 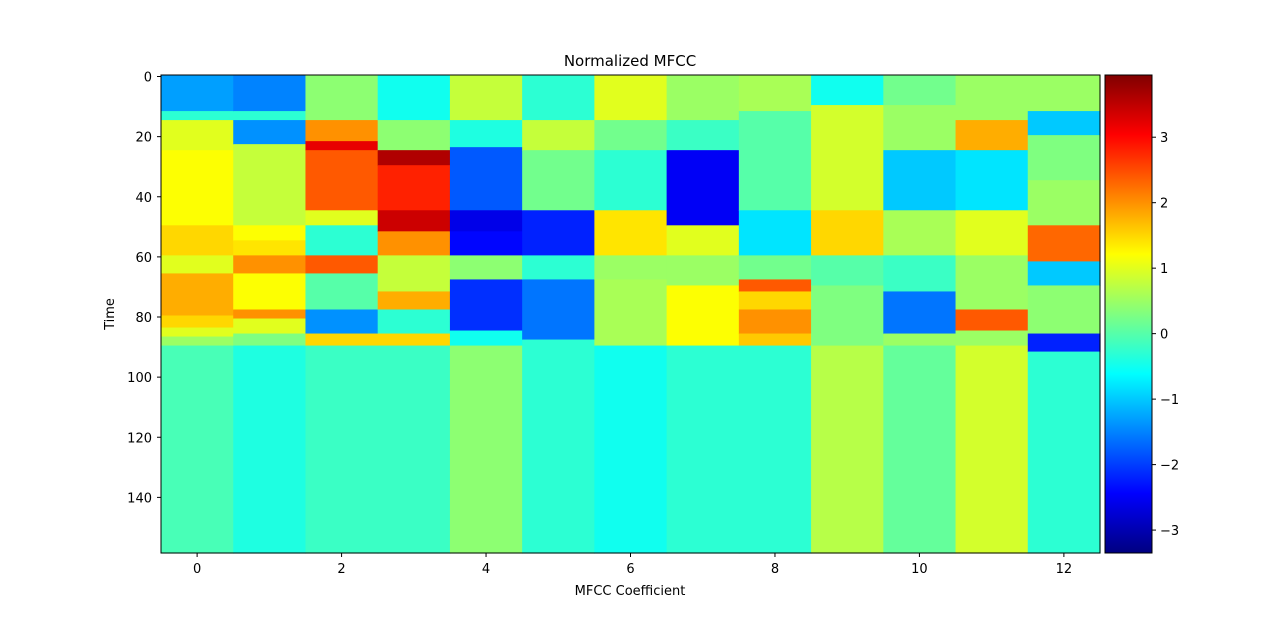 What do you see at coordinates (558, 135) in the screenshot?
I see `heatmap-cell-c5-s1` at bounding box center [558, 135].